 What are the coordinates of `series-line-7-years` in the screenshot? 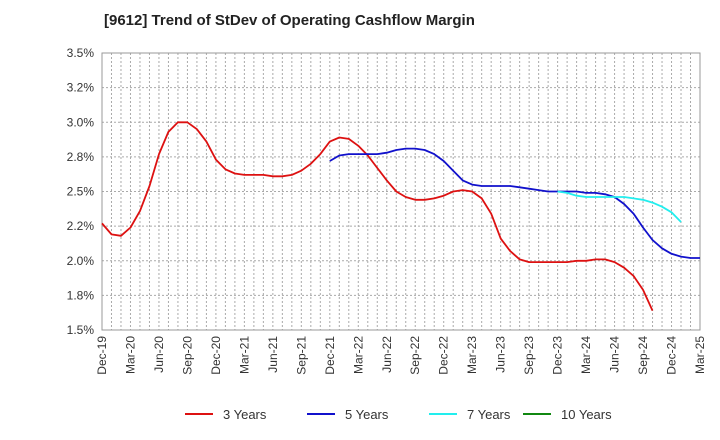 It's located at (619, 206).